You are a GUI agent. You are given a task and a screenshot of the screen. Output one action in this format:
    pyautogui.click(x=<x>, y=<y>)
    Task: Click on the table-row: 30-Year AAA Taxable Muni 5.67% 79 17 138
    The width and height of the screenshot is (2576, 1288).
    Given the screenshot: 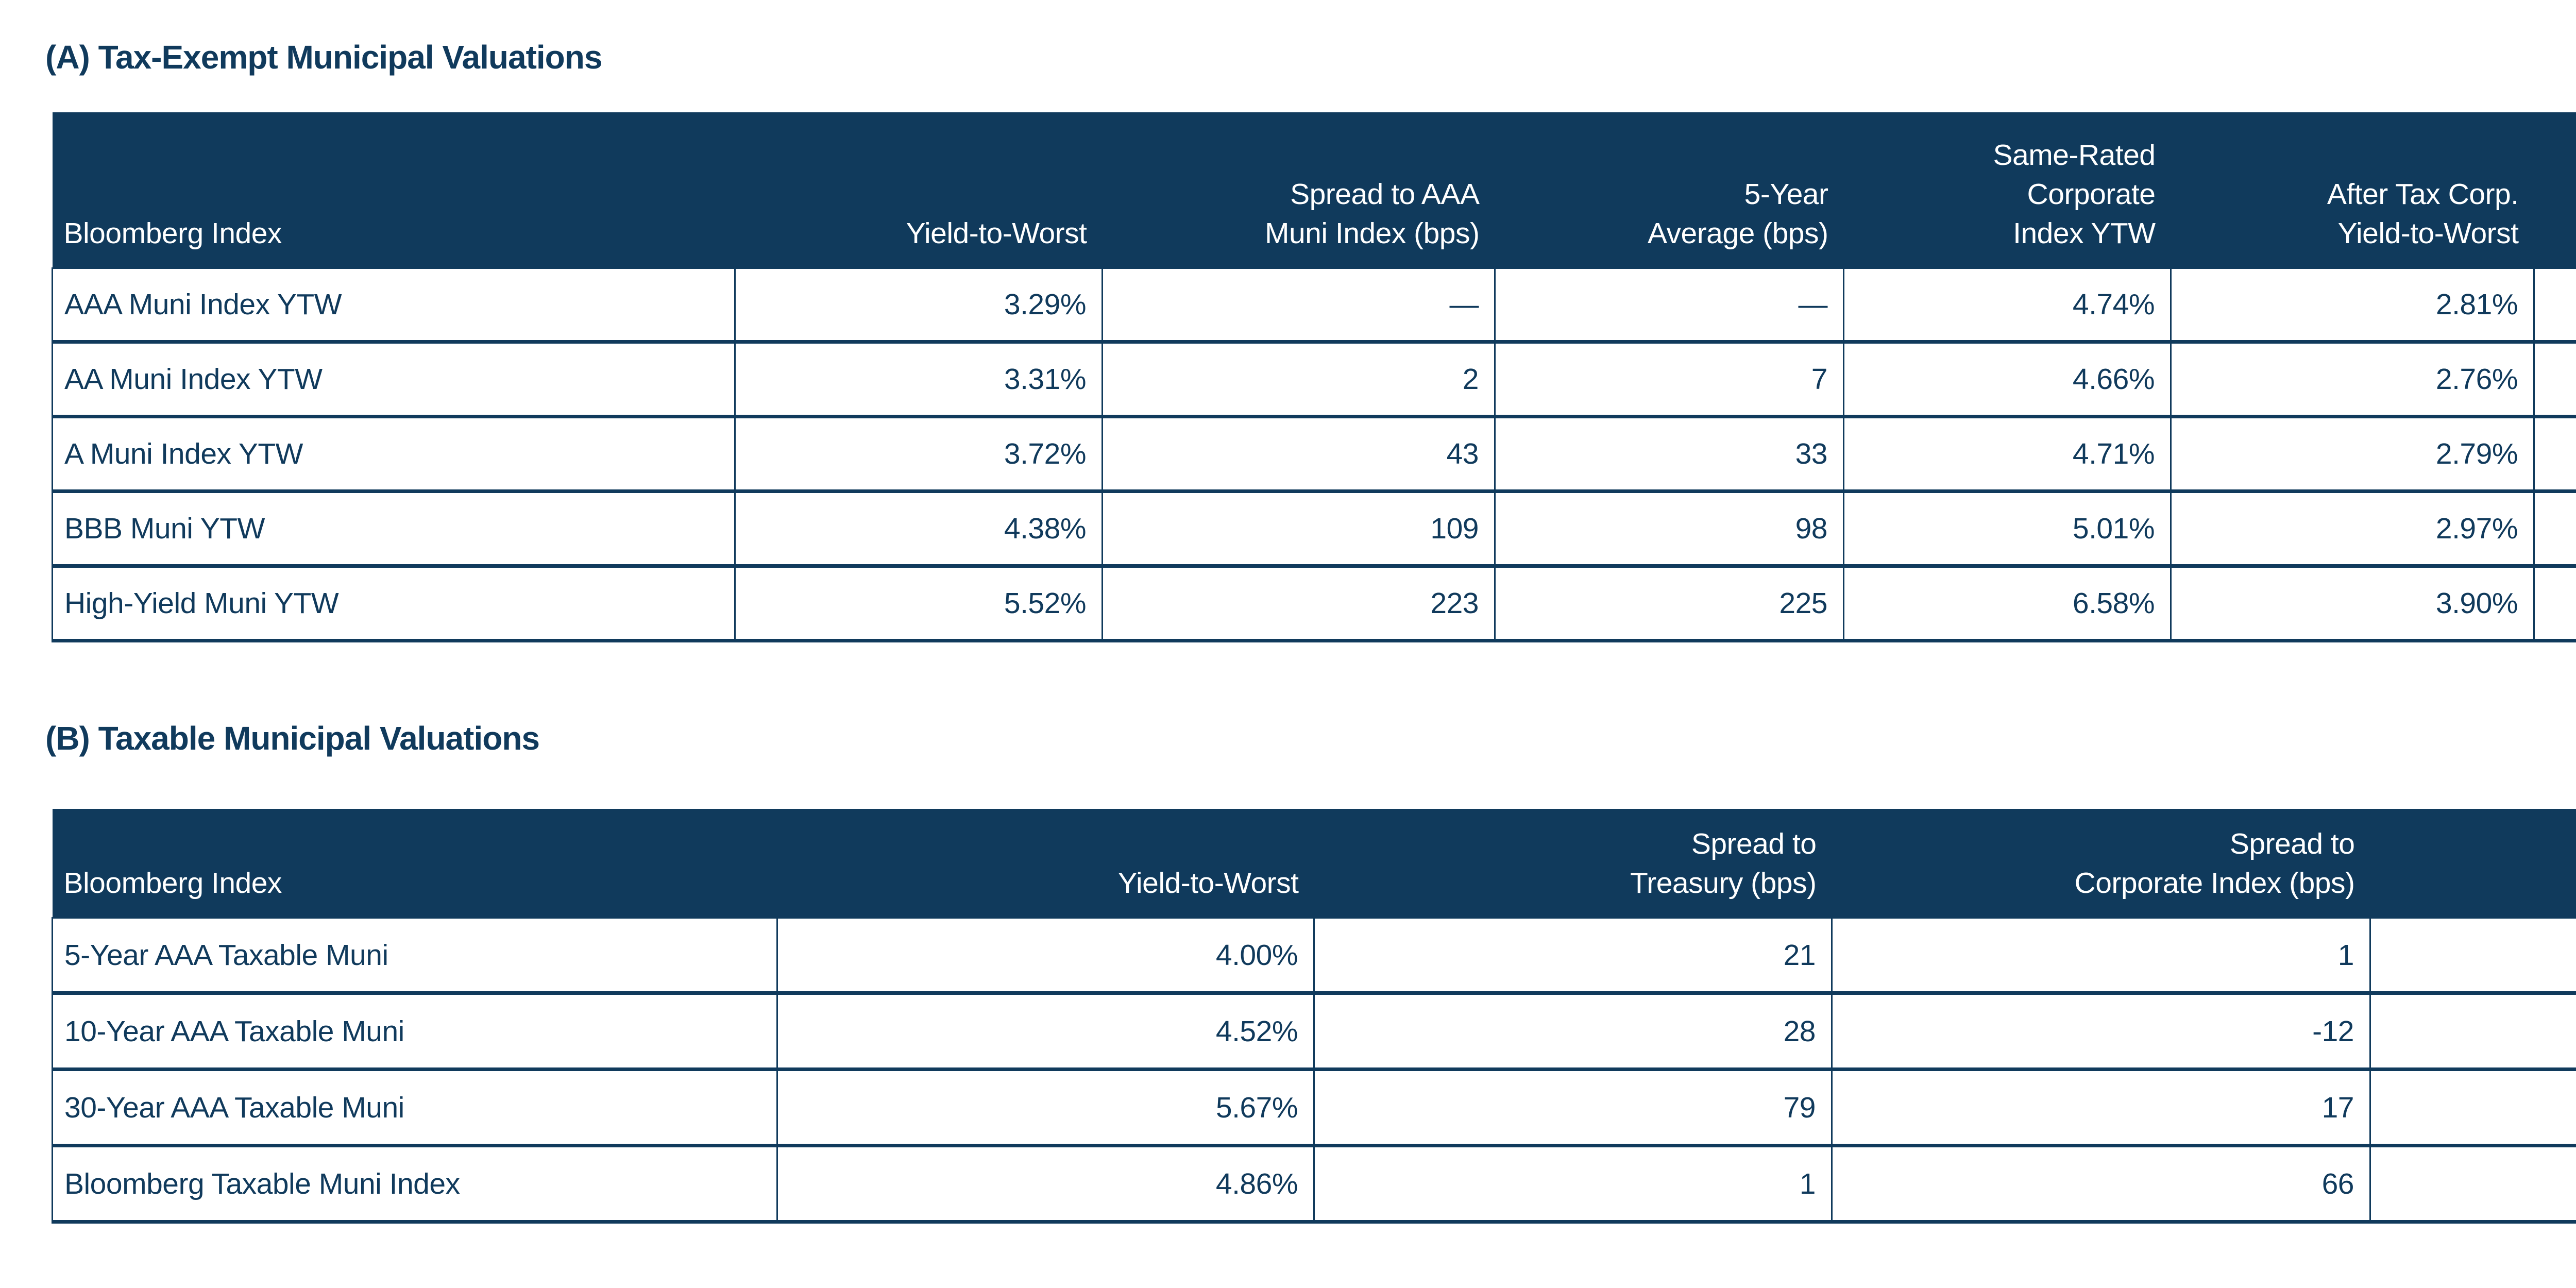 What is the action you would take?
    pyautogui.click(x=1314, y=1107)
    